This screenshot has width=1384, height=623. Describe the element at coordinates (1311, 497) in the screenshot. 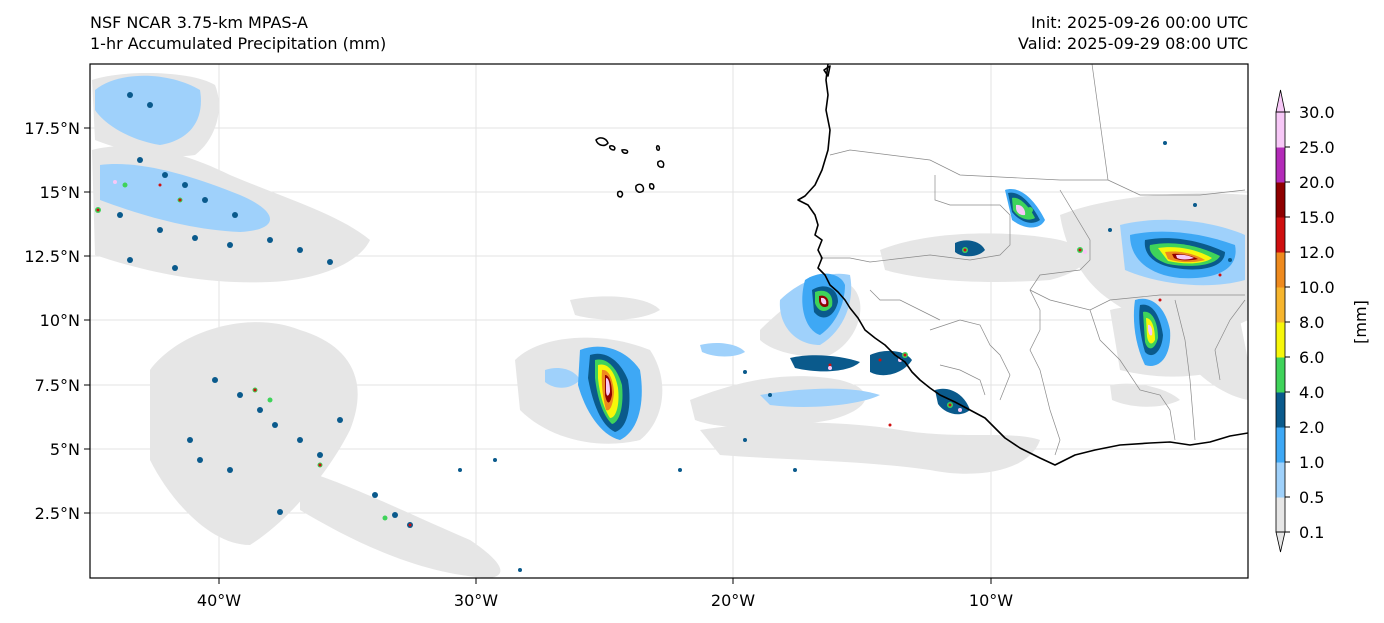

I see `colorbar-level-label: 0.5` at that location.